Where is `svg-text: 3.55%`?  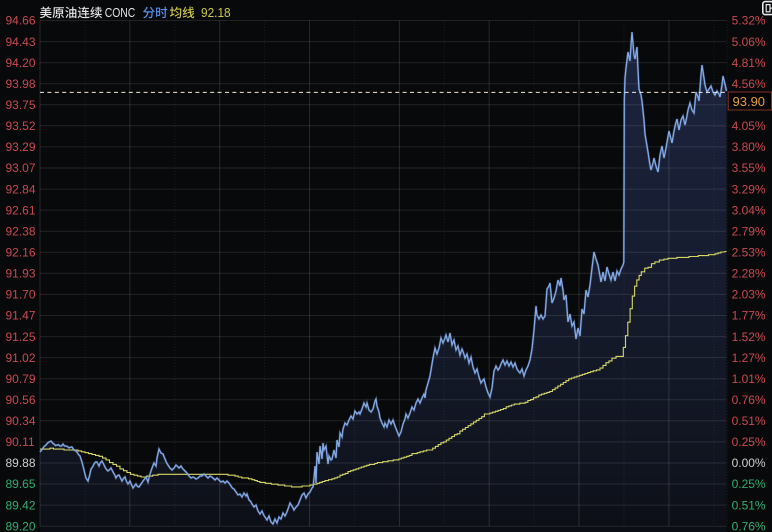 svg-text: 3.55% is located at coordinates (749, 168).